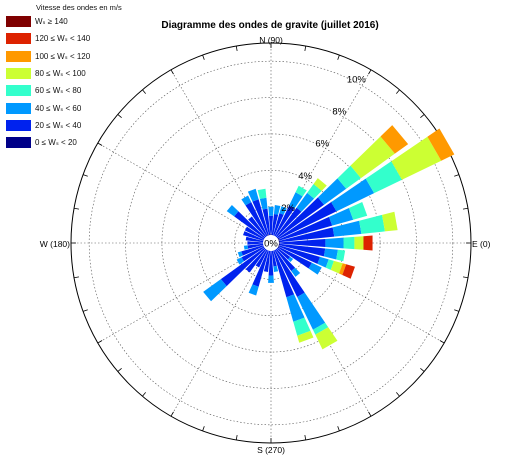  Describe the element at coordinates (339, 112) in the screenshot. I see `radial-tick-label: 8%` at that location.